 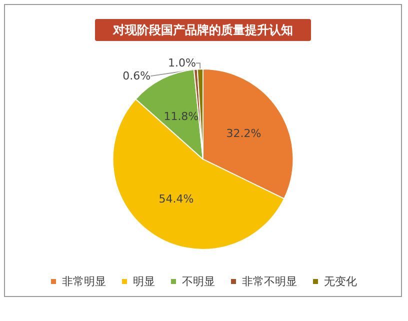 I want to click on legend-label: 非常不明显, so click(x=269, y=281).